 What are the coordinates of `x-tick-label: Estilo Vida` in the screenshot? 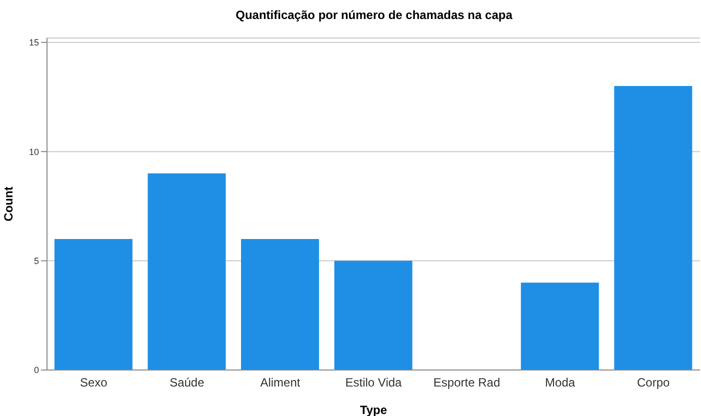 It's located at (373, 383).